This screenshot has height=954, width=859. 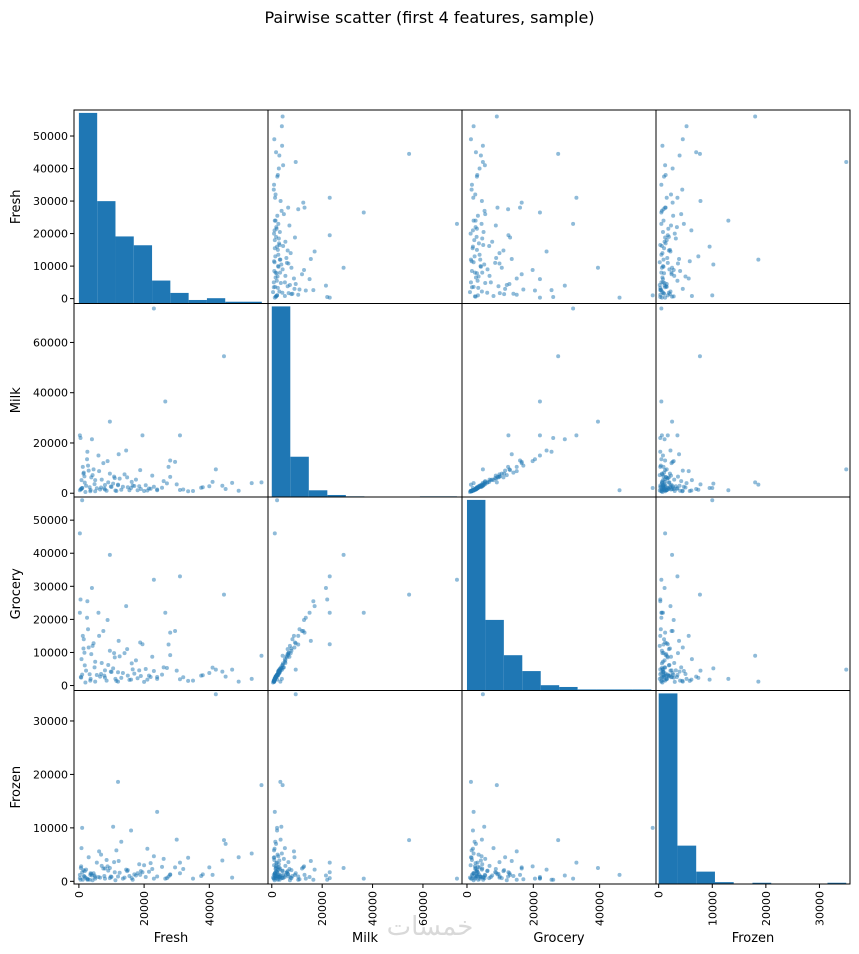 What do you see at coordinates (559, 938) in the screenshot?
I see `x-axis-label: Grocery` at bounding box center [559, 938].